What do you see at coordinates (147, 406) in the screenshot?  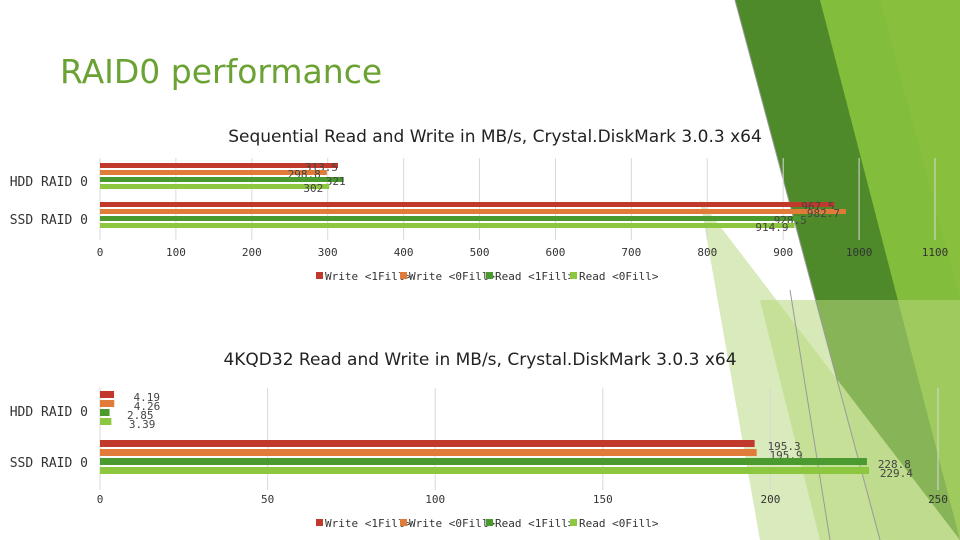 I see `data-label: 4.26` at bounding box center [147, 406].